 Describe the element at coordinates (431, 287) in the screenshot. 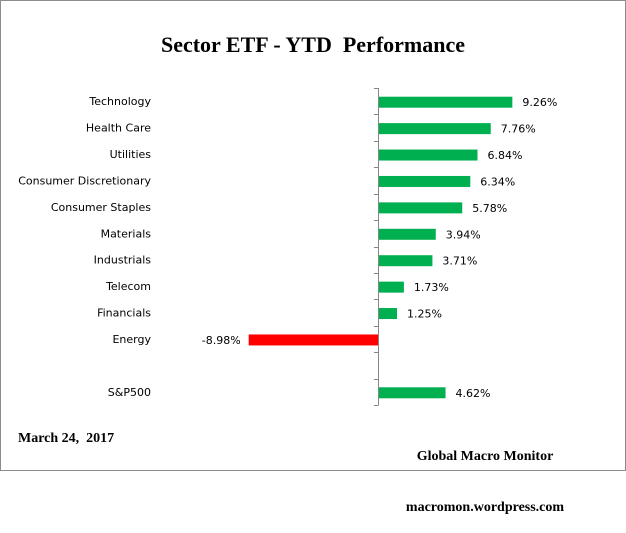

I see `data-label: 1.73%` at that location.